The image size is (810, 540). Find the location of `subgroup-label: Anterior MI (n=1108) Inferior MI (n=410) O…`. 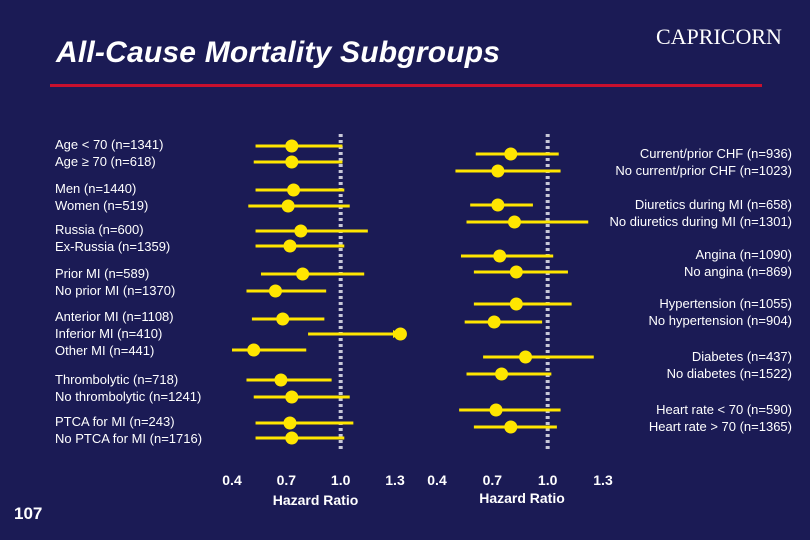

subgroup-label: Anterior MI (n=1108) Inferior MI (n=410) O… is located at coordinates (114, 333).